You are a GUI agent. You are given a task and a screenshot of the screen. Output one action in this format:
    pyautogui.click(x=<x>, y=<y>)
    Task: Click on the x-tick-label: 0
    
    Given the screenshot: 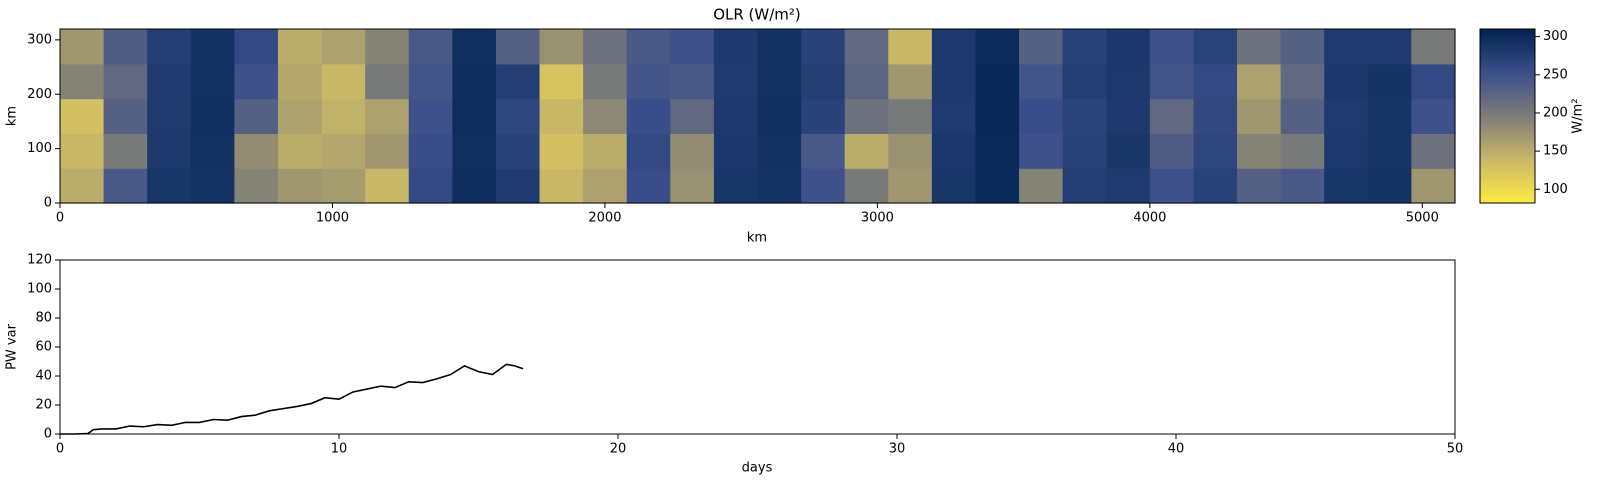 What is the action you would take?
    pyautogui.click(x=60, y=218)
    